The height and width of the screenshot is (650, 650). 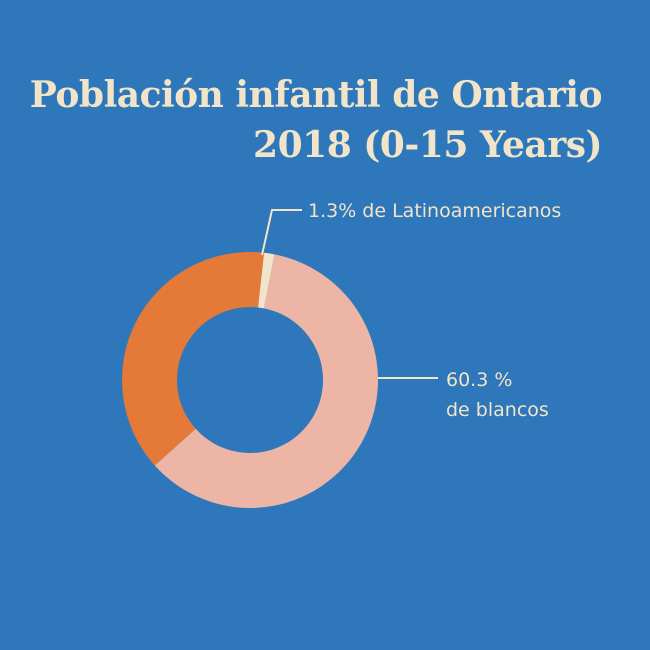 What do you see at coordinates (266, 280) in the screenshot?
I see `slice-latinoamericanos` at bounding box center [266, 280].